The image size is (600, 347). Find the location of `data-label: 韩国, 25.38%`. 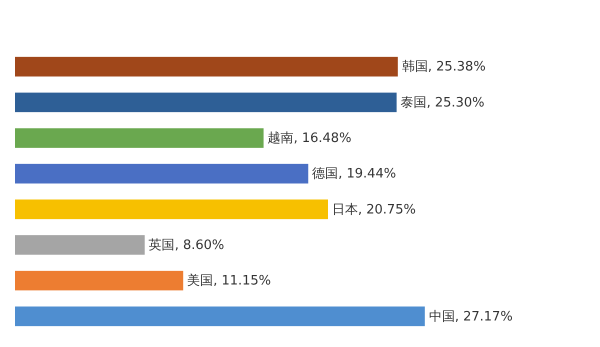

data-label: 韩国, 25.38% is located at coordinates (444, 67).